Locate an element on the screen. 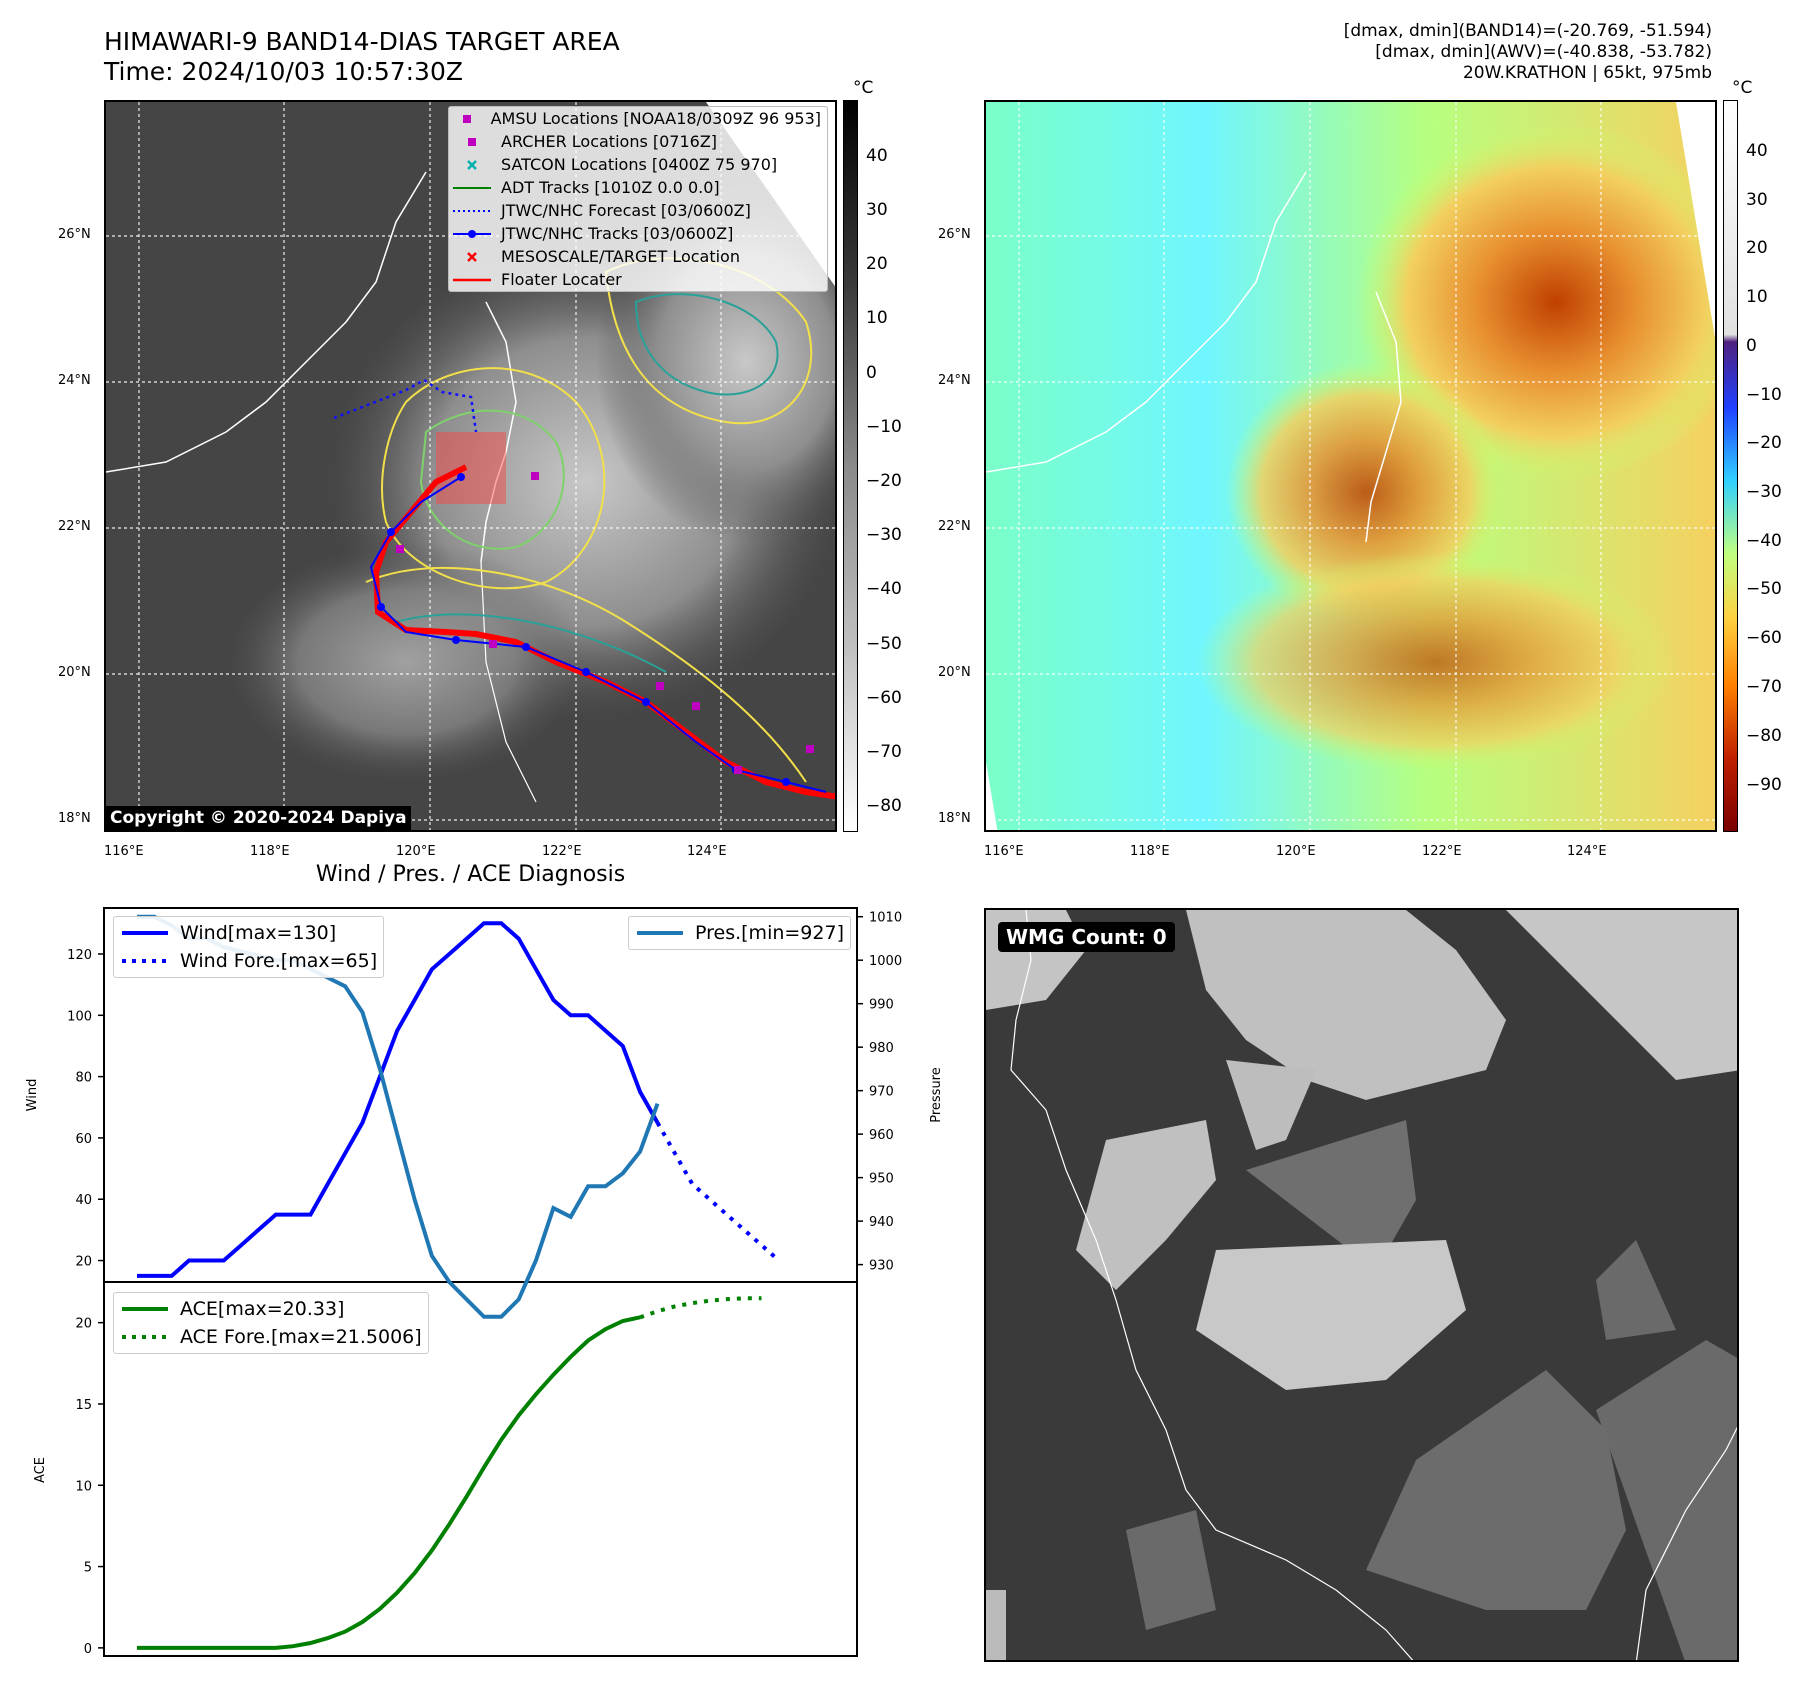 The height and width of the screenshot is (1690, 1797). legend-label: Pres.[min=927] is located at coordinates (769, 933).